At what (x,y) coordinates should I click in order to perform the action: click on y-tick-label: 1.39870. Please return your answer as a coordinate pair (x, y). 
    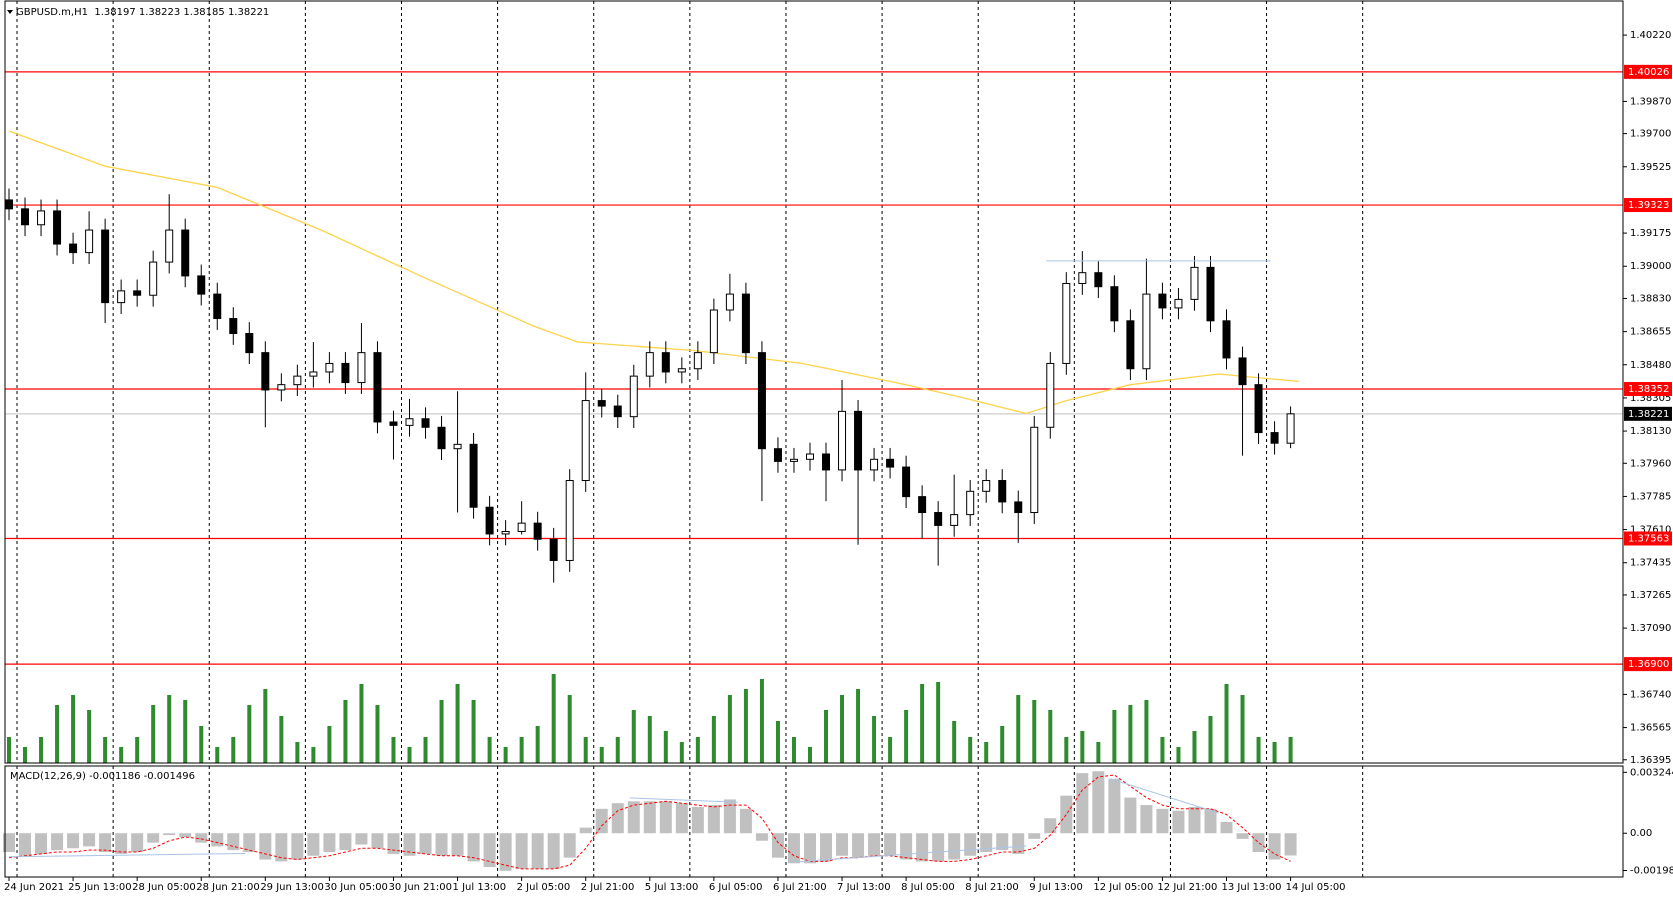
    Looking at the image, I should click on (1650, 101).